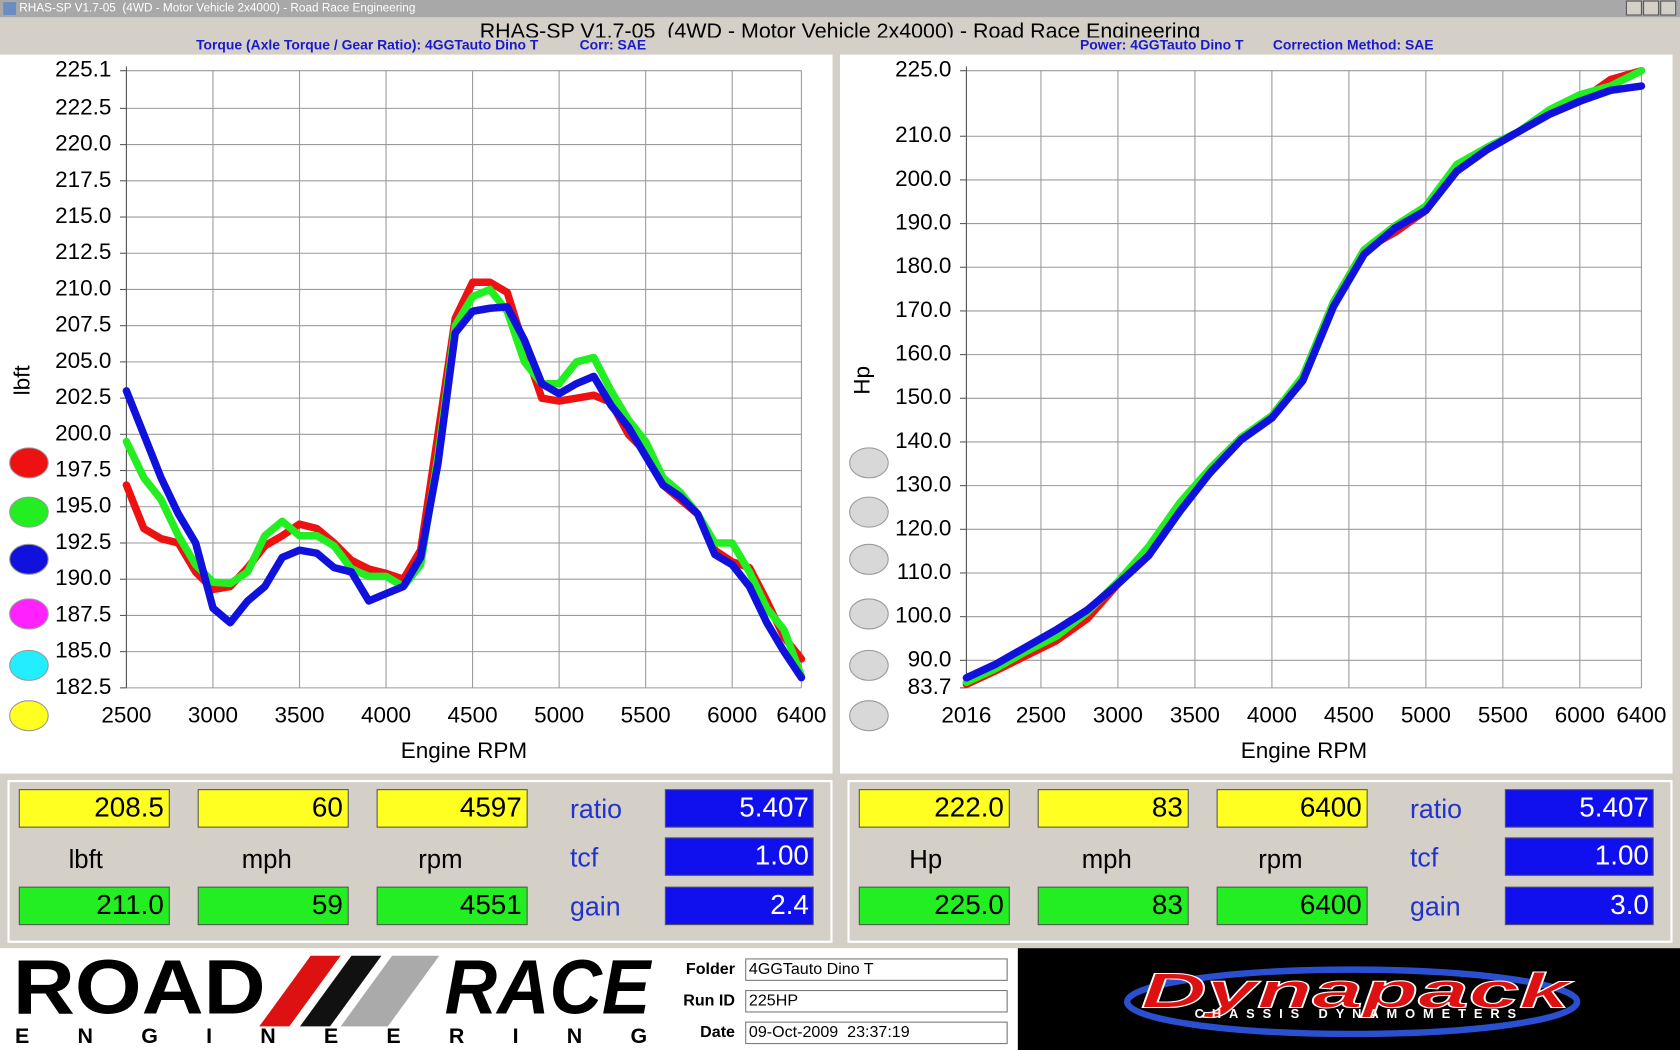  I want to click on peak-value: 211.0, so click(130, 904).